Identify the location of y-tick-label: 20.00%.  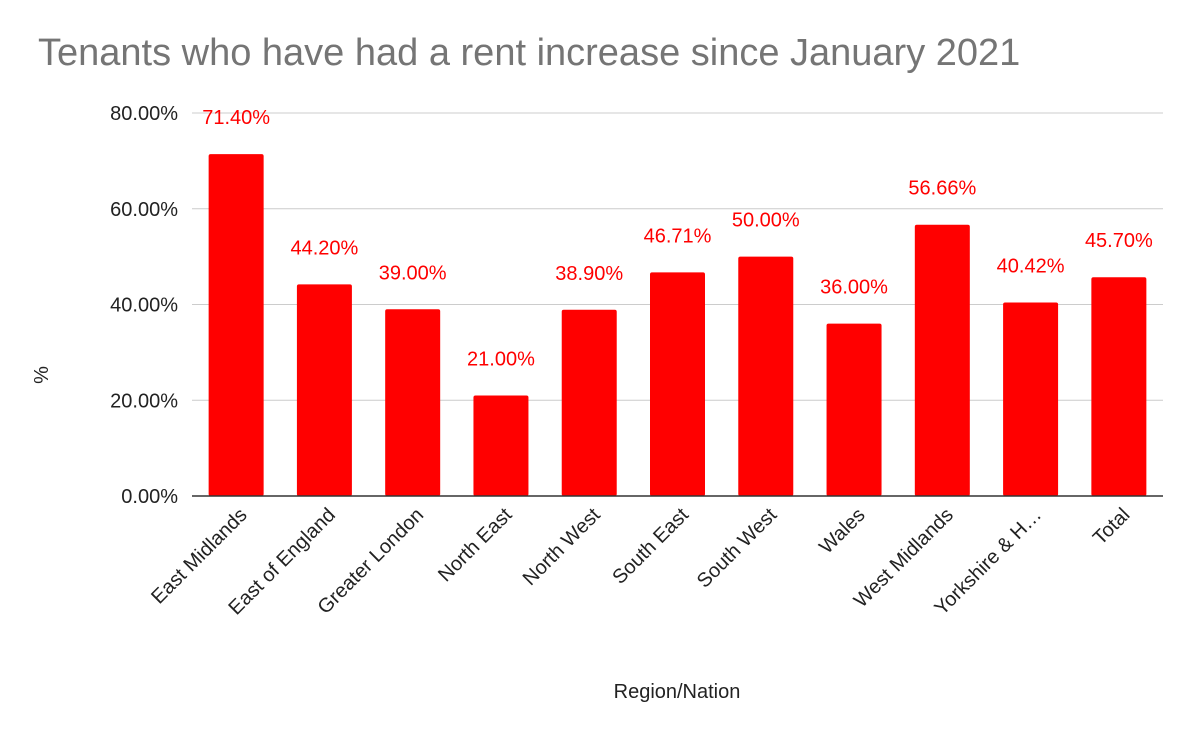
(144, 401).